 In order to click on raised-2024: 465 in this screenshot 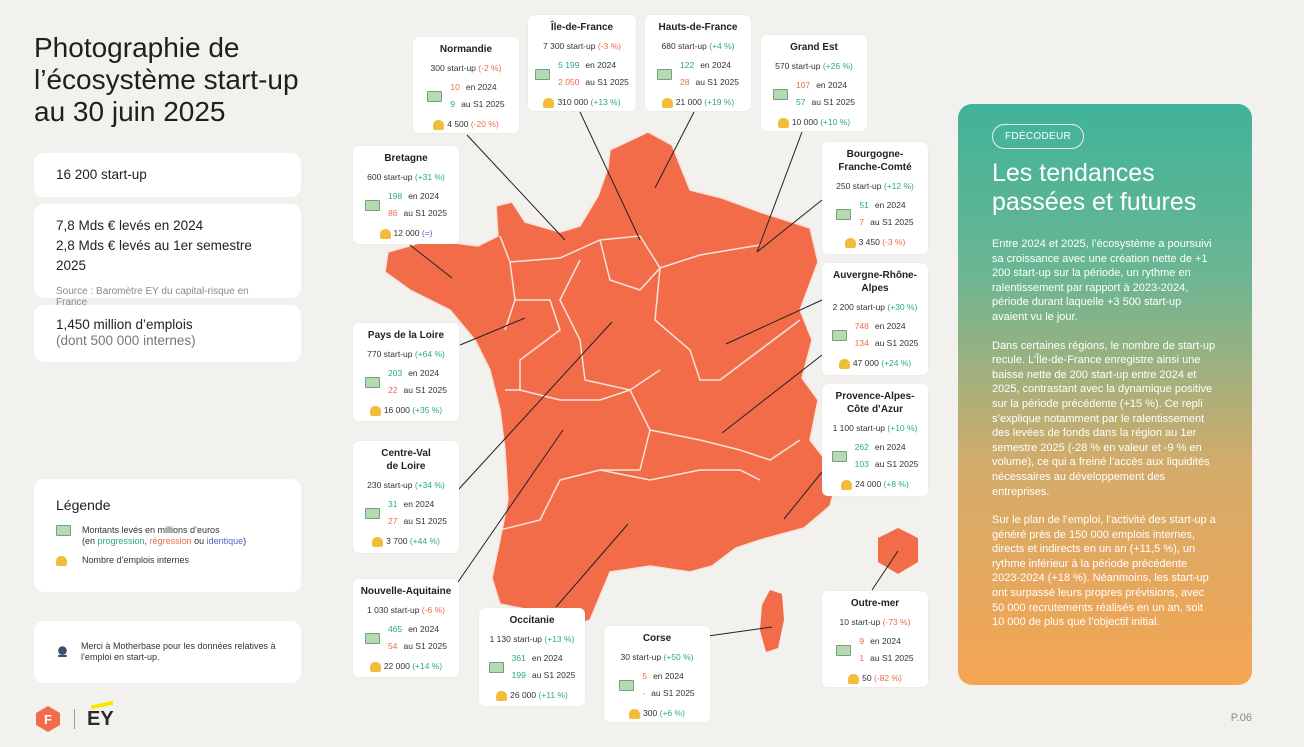, I will do `click(395, 629)`.